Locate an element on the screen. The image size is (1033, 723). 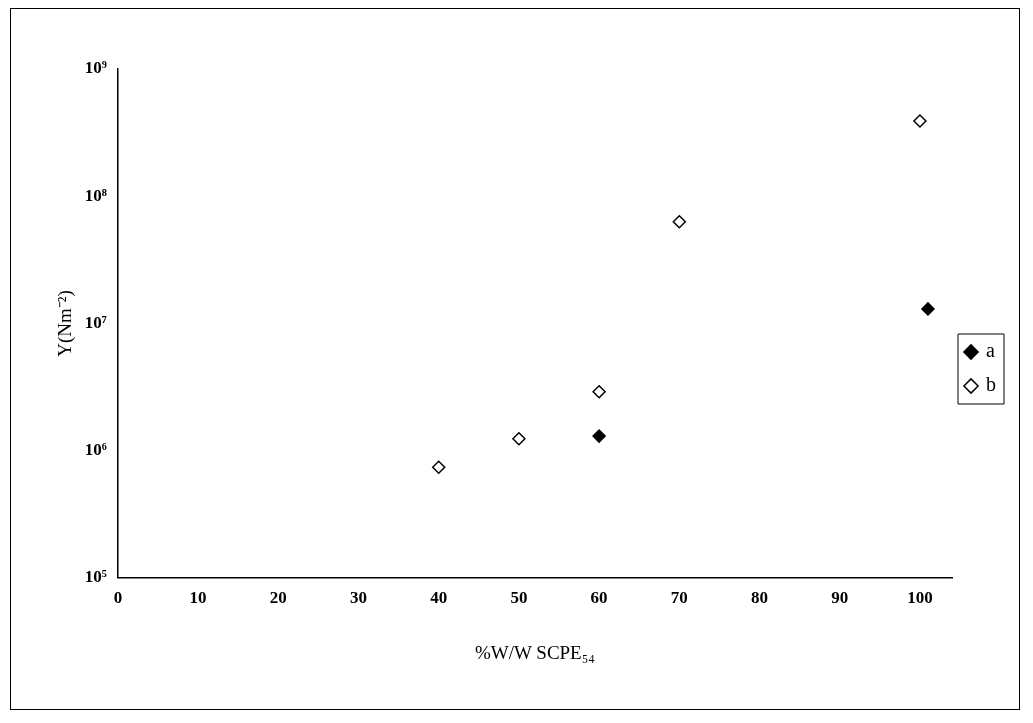
x-tick-label: 30 is located at coordinates (358, 598).